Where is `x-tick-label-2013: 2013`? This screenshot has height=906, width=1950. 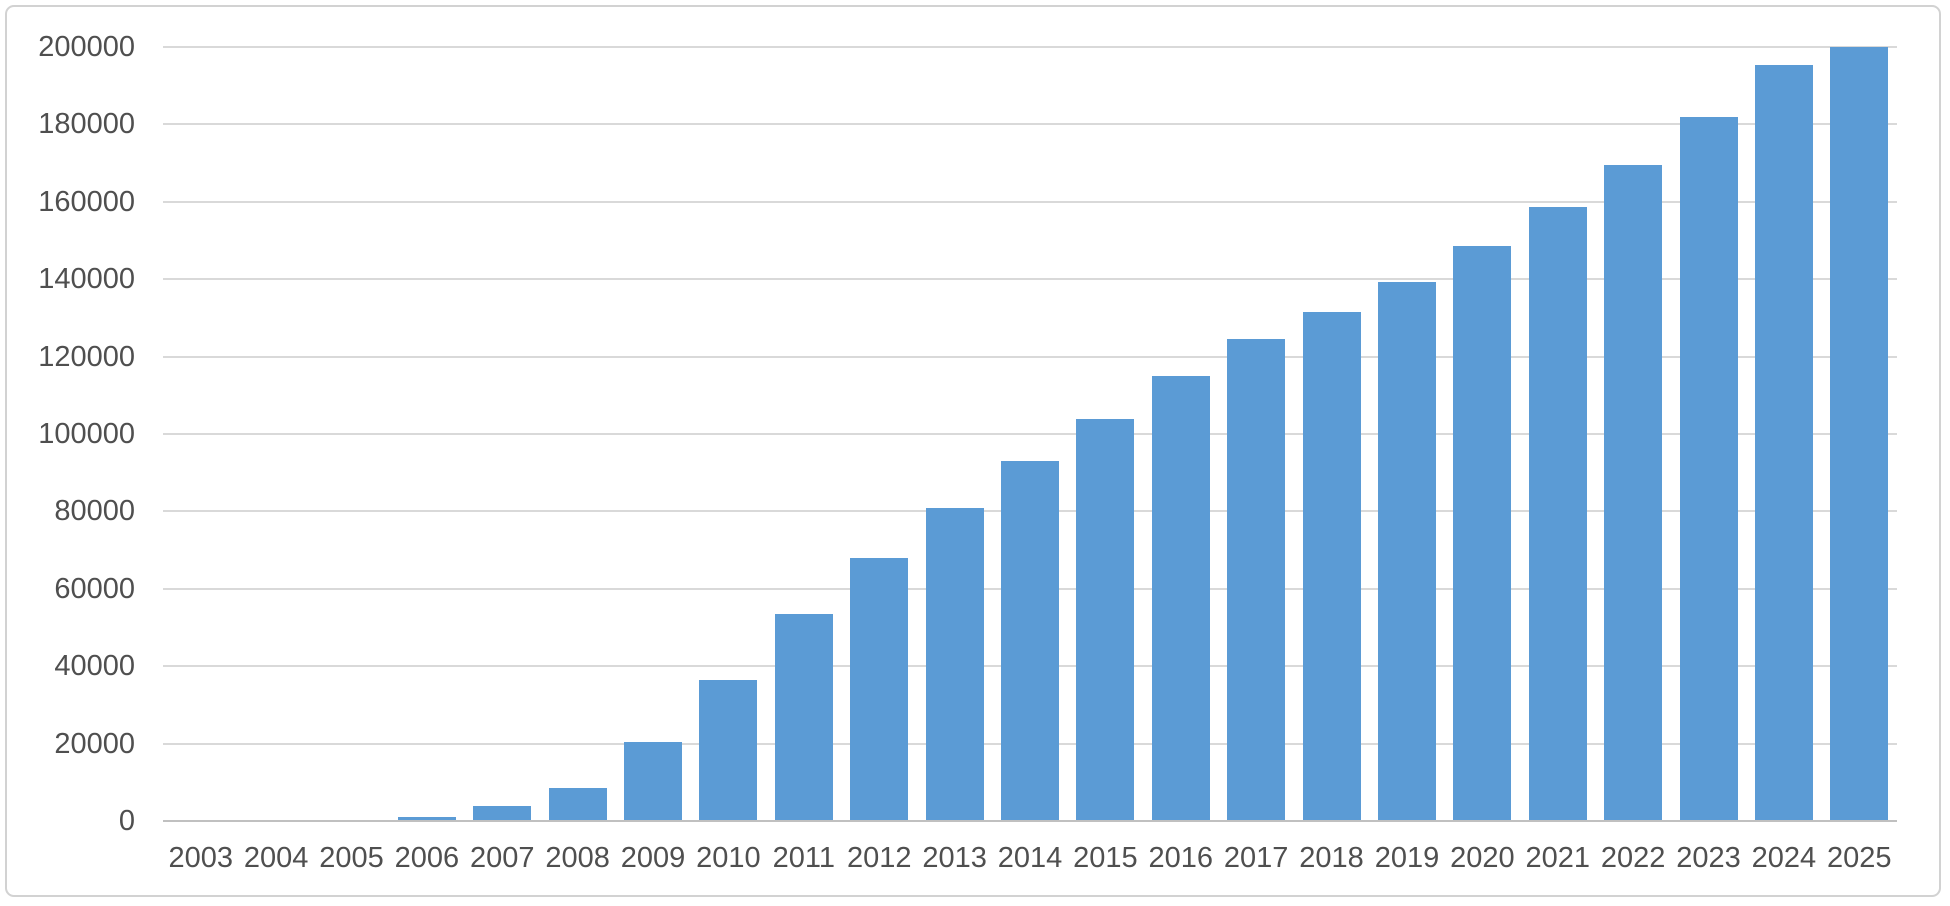
x-tick-label-2013: 2013 is located at coordinates (954, 858).